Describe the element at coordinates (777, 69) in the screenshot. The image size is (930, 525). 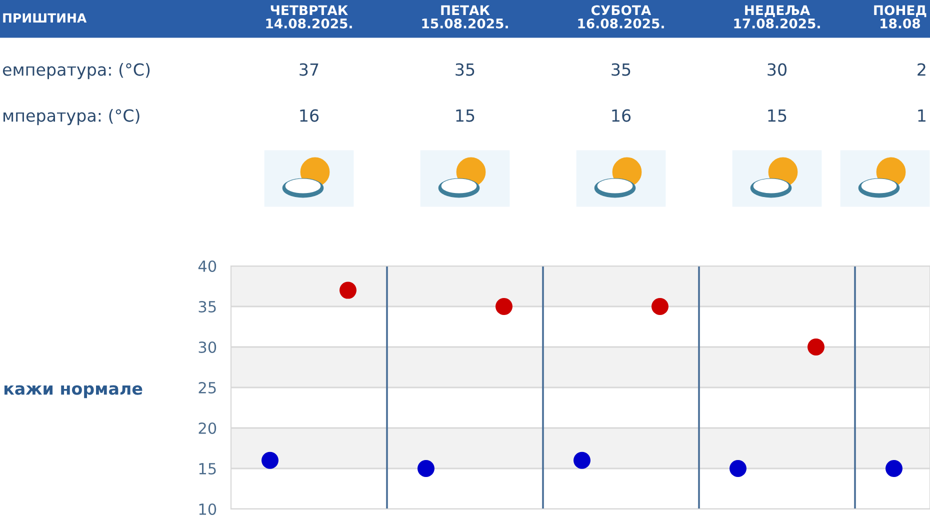
I see `data-label: 30` at that location.